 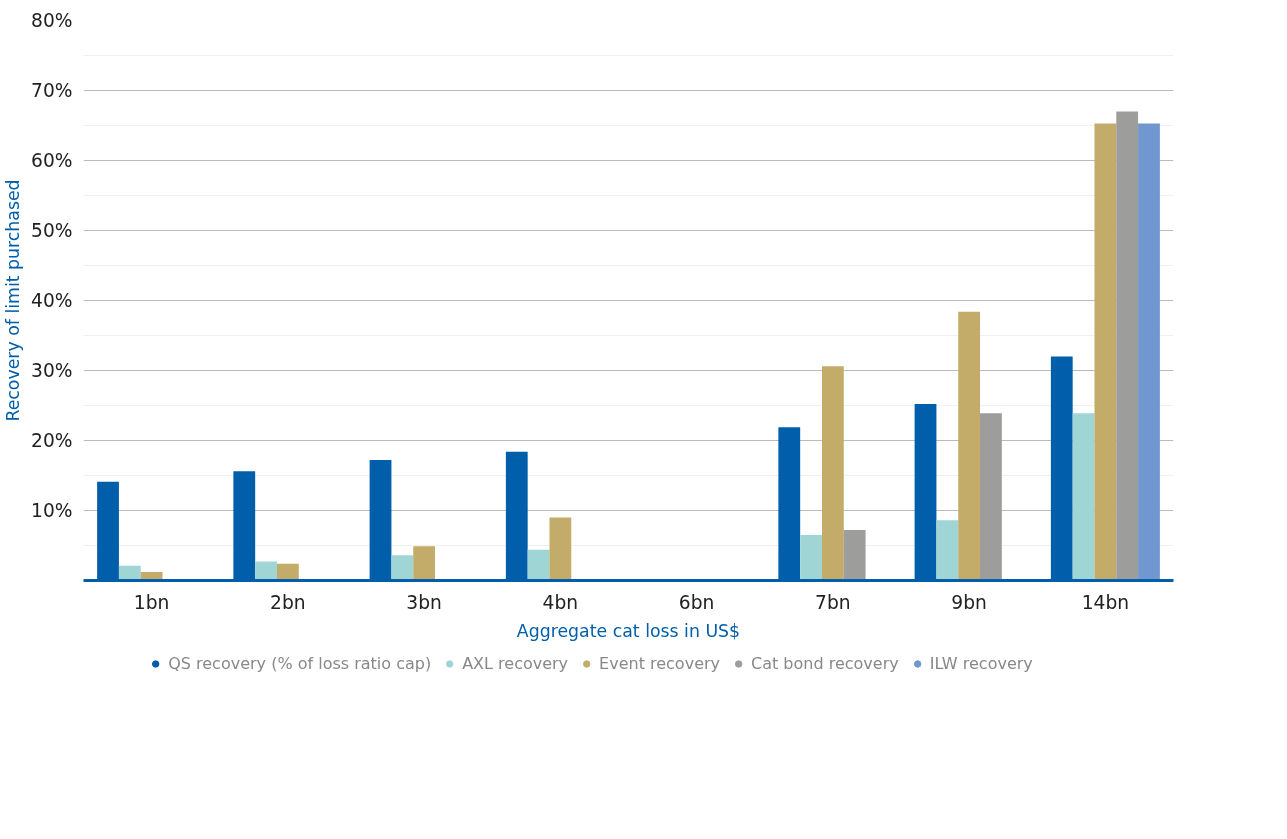 I want to click on x-tick-label: 9bn, so click(x=969, y=602).